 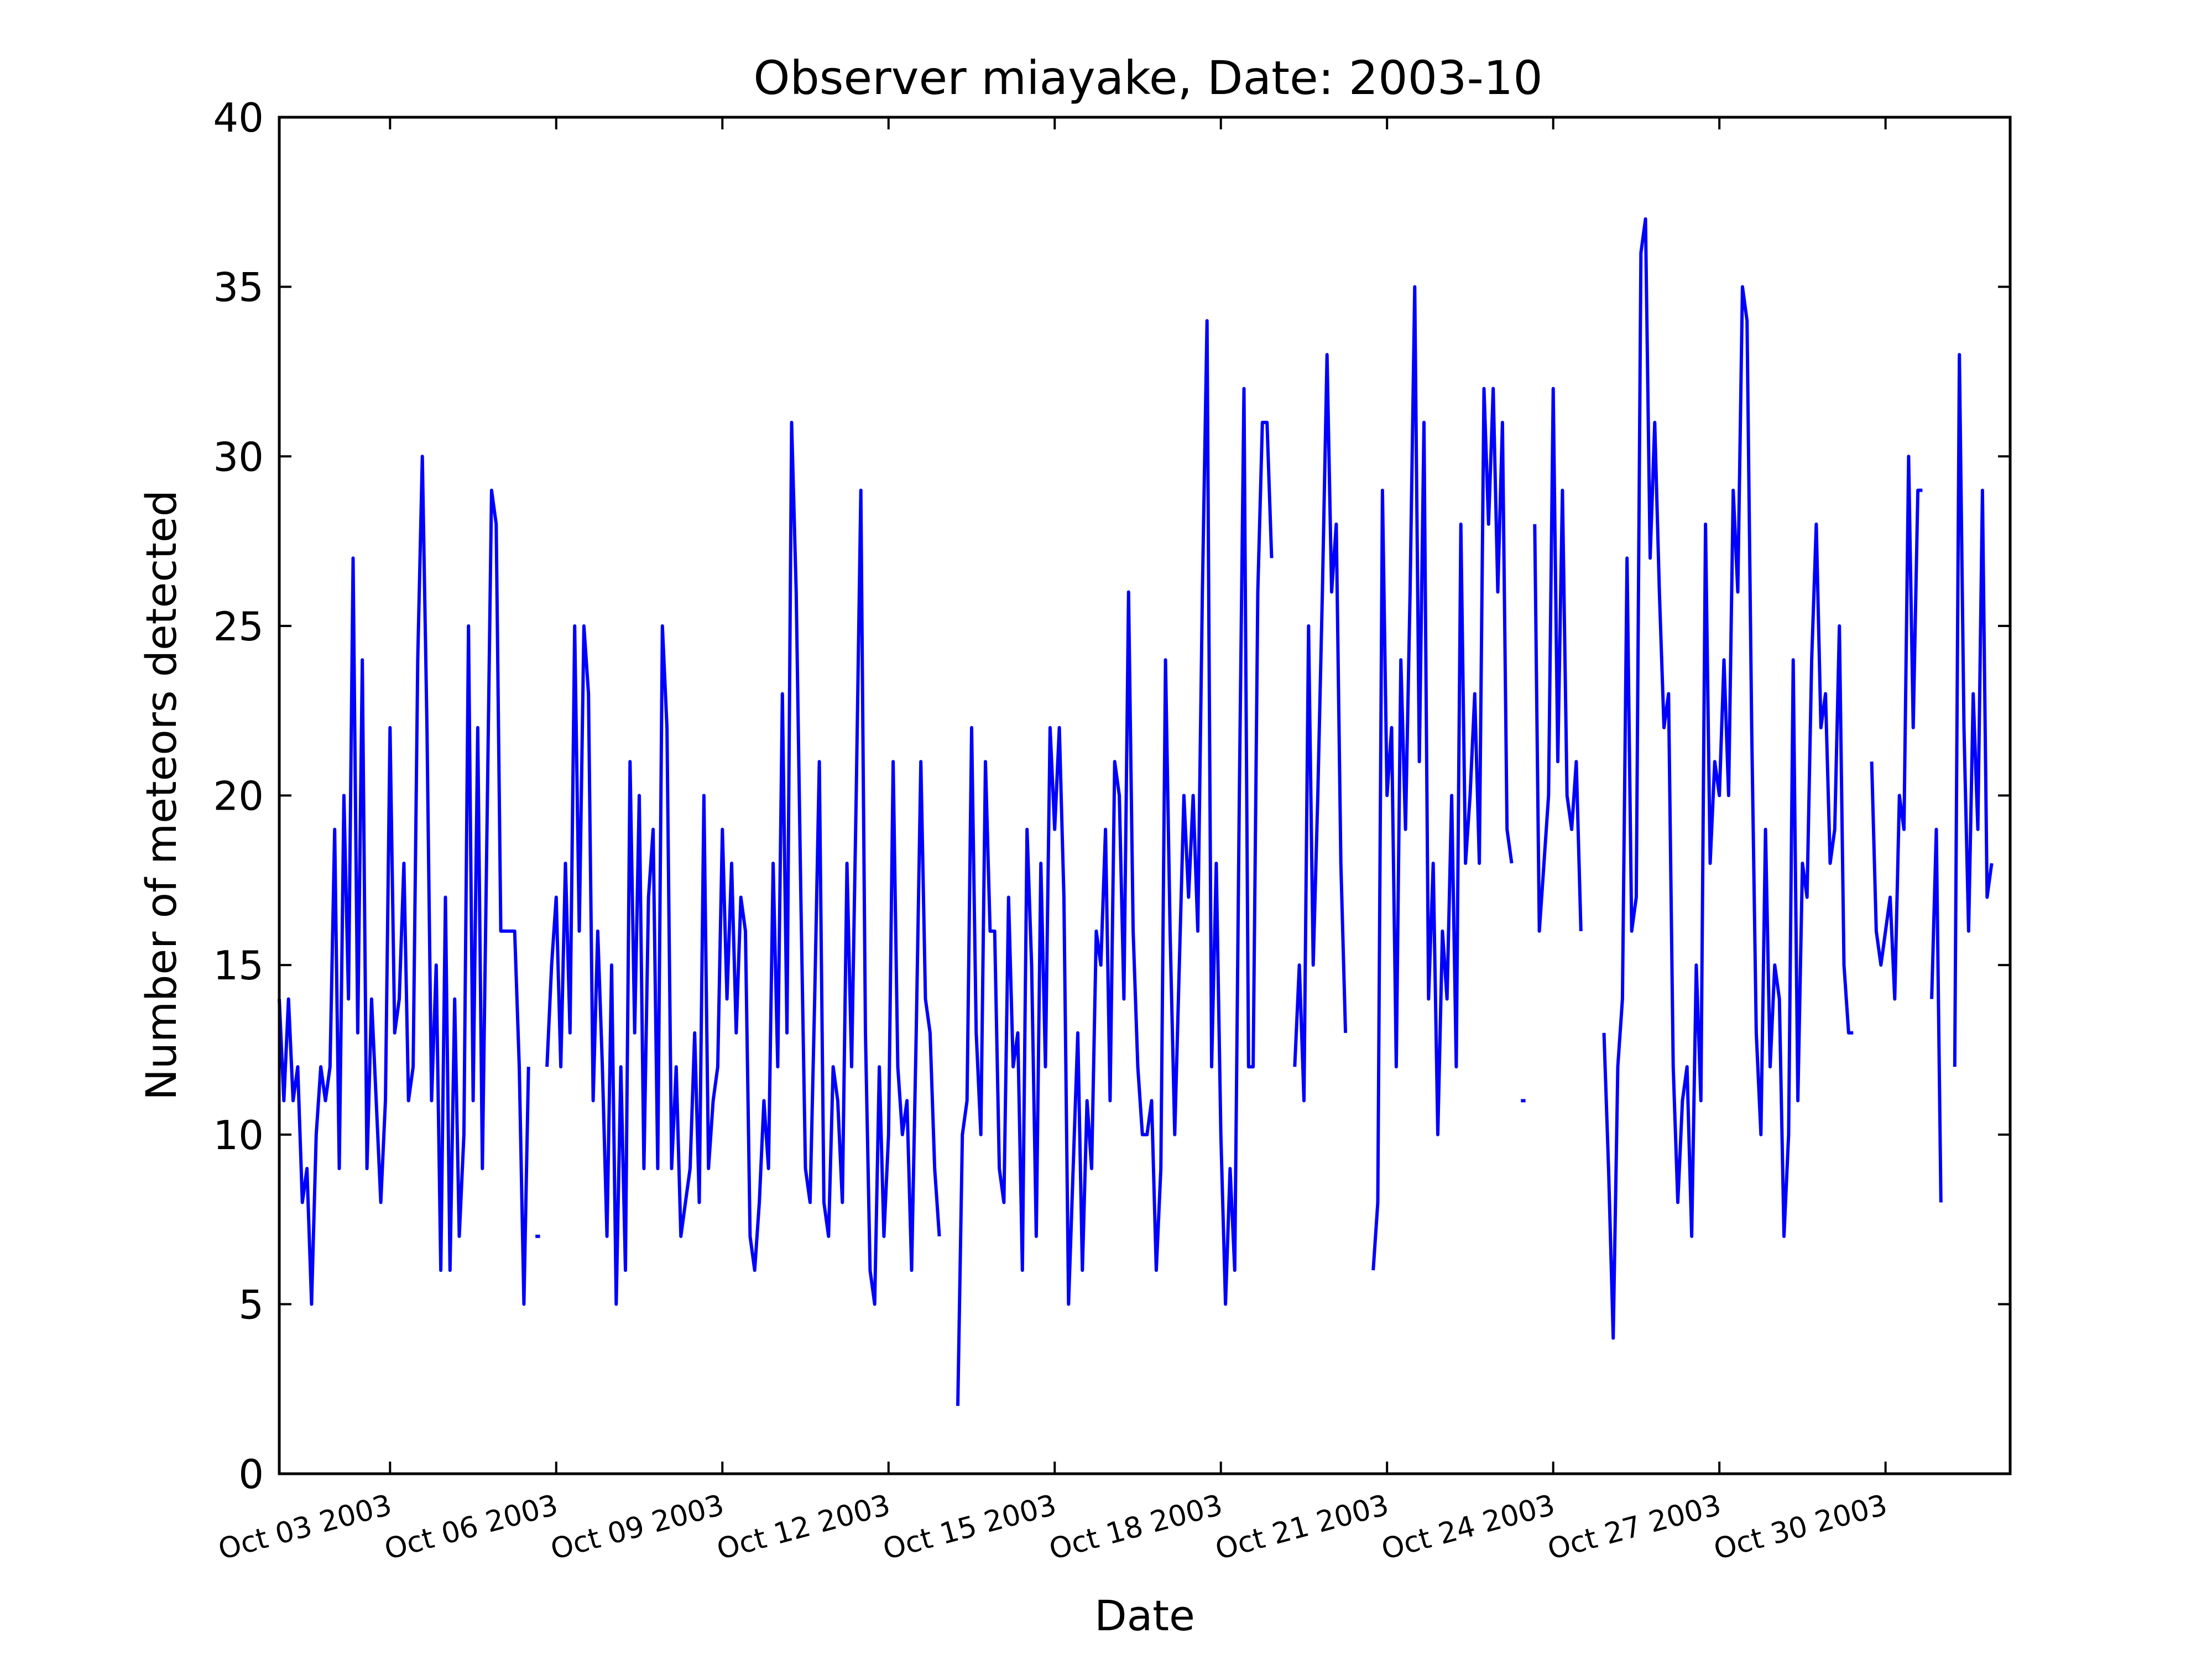 What do you see at coordinates (251, 1475) in the screenshot?
I see `y-tick-label: 0` at bounding box center [251, 1475].